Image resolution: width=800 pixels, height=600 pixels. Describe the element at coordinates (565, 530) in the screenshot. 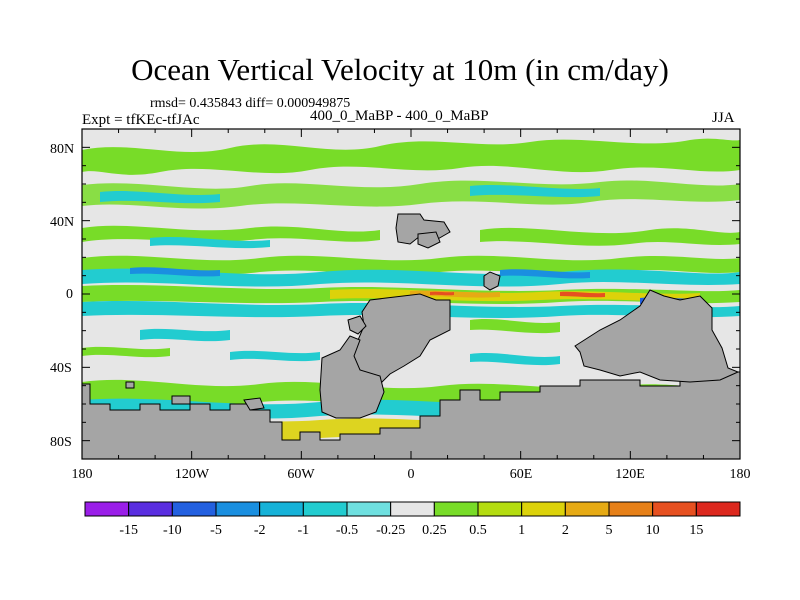

I see `colorbar-label: 2` at that location.